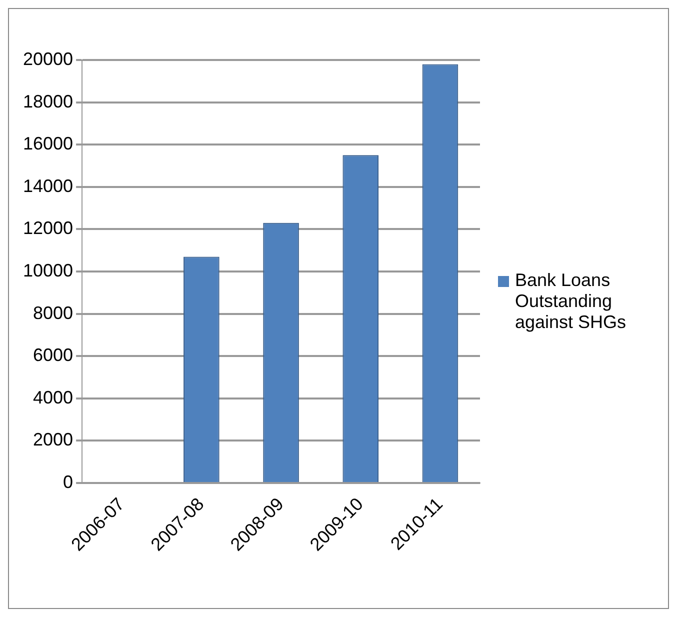 The image size is (679, 619). What do you see at coordinates (48, 228) in the screenshot?
I see `y-tick-label: 12000` at bounding box center [48, 228].